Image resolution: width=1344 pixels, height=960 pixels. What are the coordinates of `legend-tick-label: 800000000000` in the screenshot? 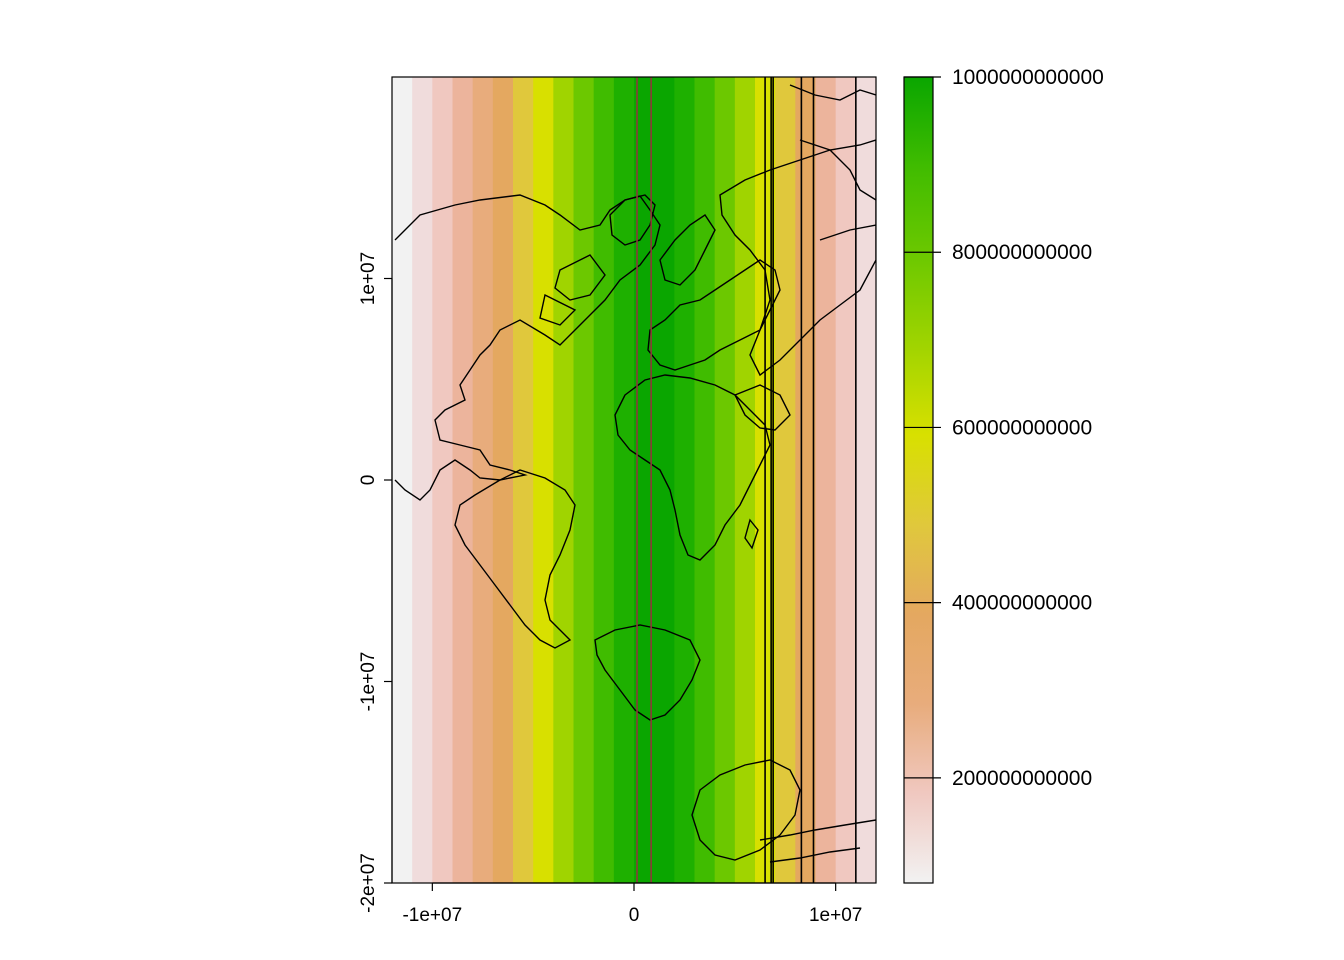 It's located at (1022, 252).